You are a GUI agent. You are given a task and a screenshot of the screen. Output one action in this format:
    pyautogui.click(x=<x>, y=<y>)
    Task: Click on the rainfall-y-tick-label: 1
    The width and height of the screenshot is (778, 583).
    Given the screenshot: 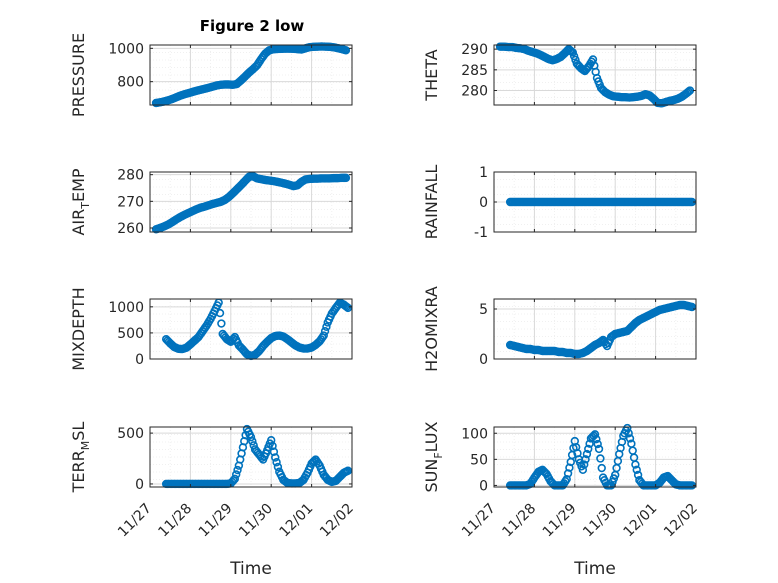 What is the action you would take?
    pyautogui.click(x=483, y=173)
    